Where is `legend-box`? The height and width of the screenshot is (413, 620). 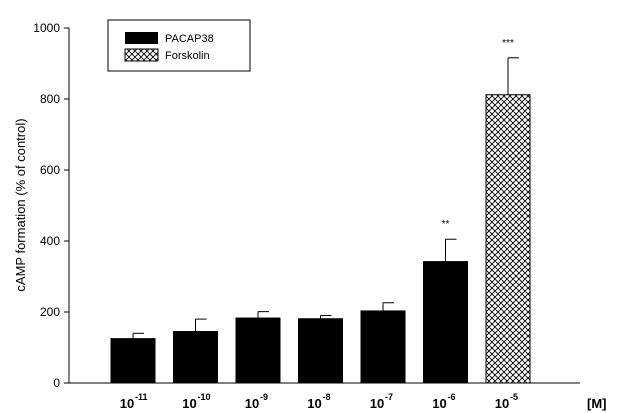 legend-box is located at coordinates (179, 45).